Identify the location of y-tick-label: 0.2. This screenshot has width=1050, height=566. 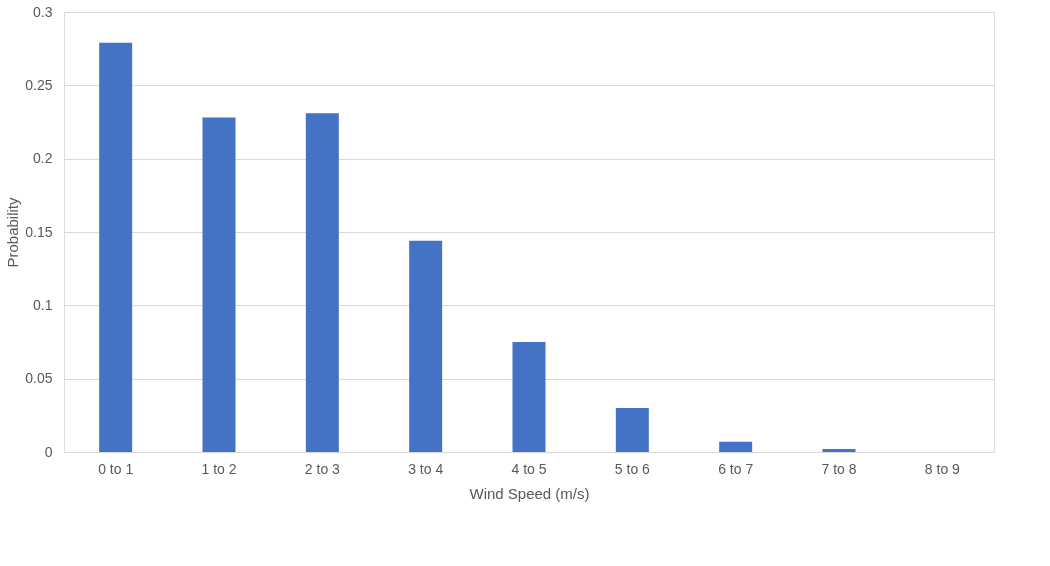
(43, 158).